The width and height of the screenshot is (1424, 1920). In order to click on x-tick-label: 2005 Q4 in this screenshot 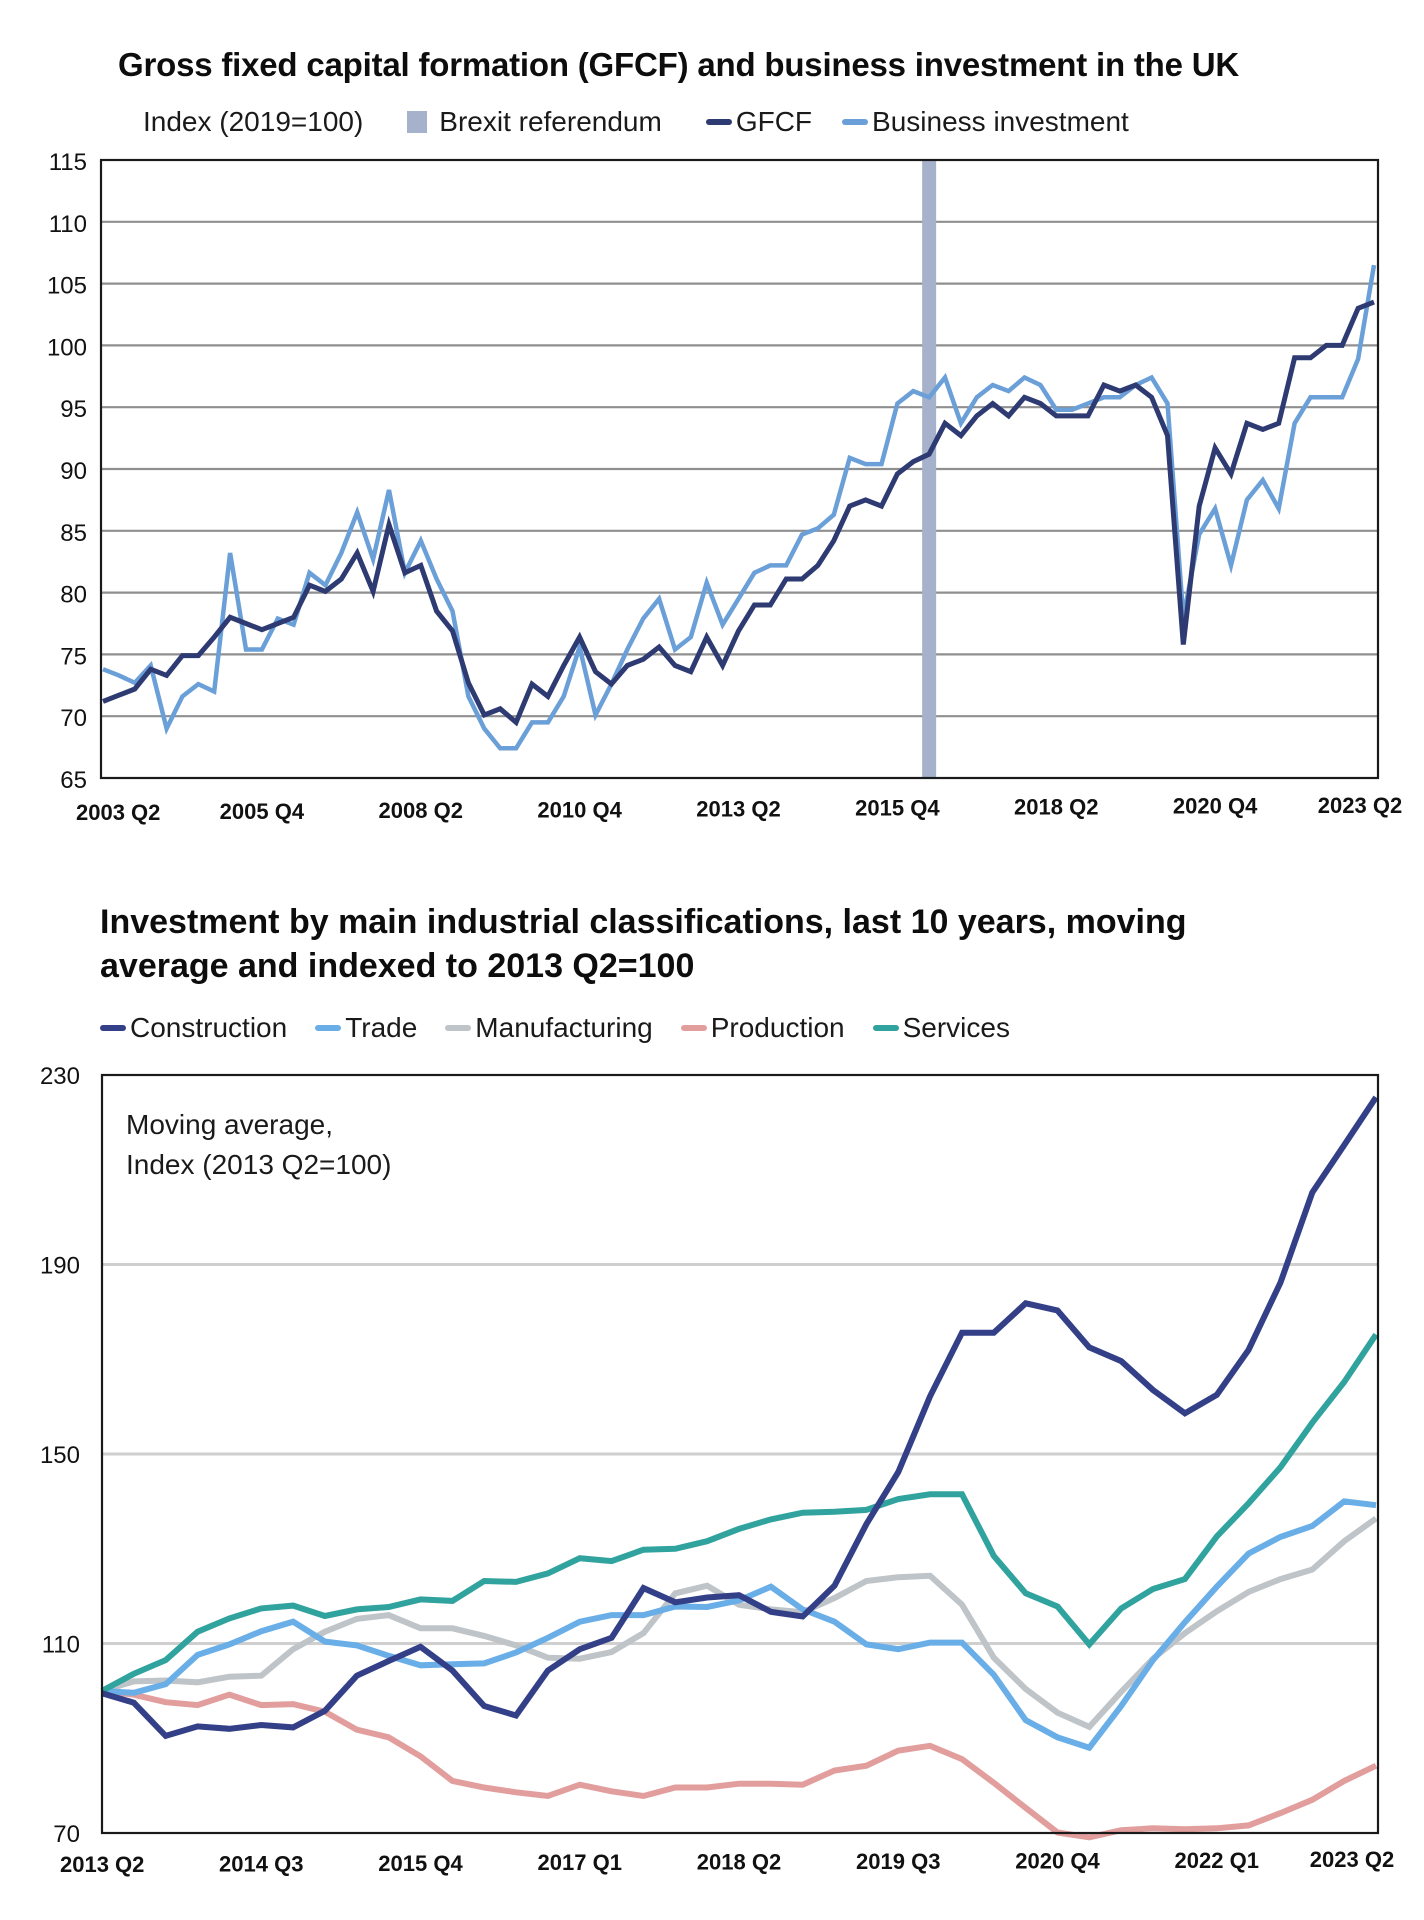, I will do `click(262, 811)`.